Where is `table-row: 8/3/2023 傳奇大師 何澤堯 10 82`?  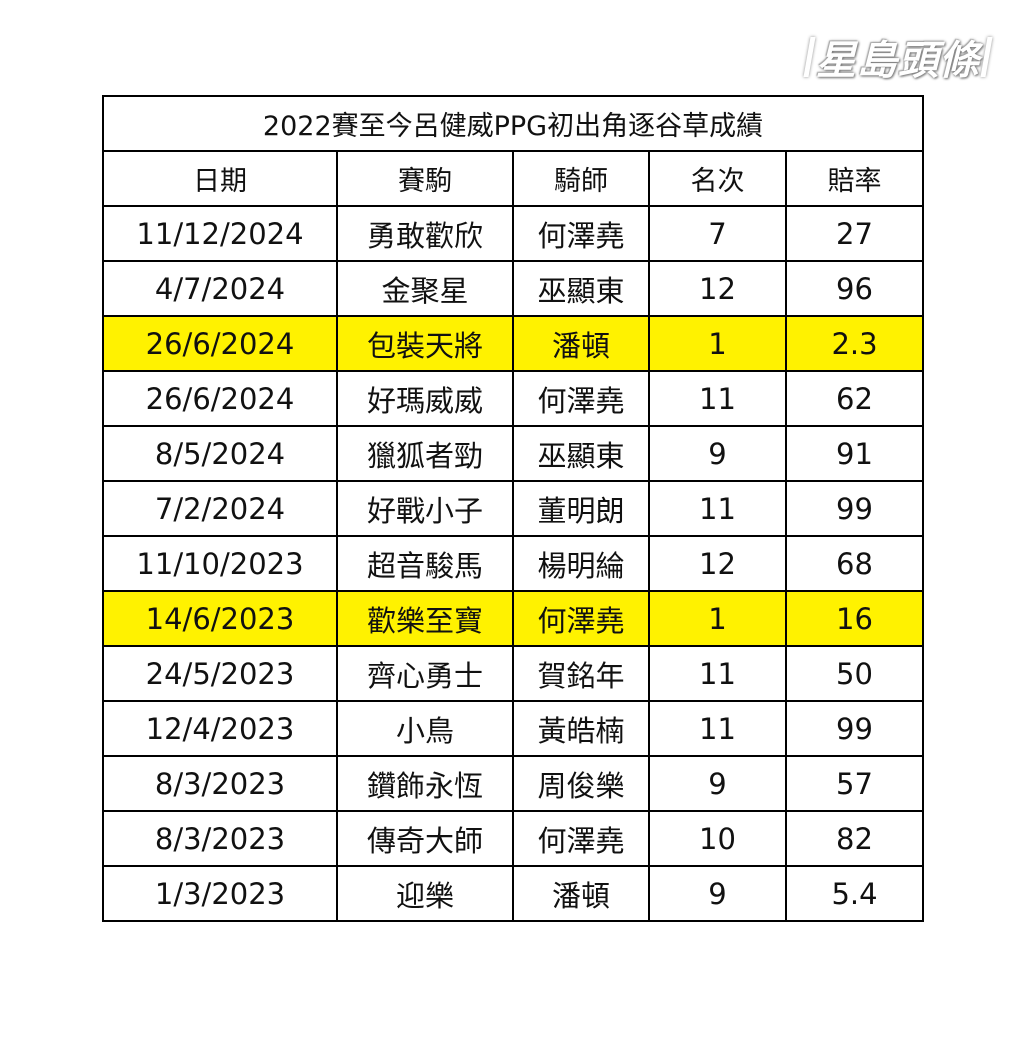
table-row: 8/3/2023 傳奇大師 何澤堯 10 82 is located at coordinates (513, 838).